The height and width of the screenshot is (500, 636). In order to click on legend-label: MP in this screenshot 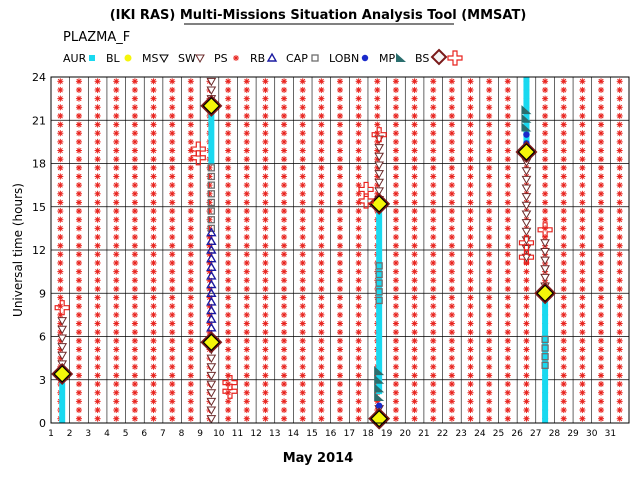, I will do `click(387, 58)`.